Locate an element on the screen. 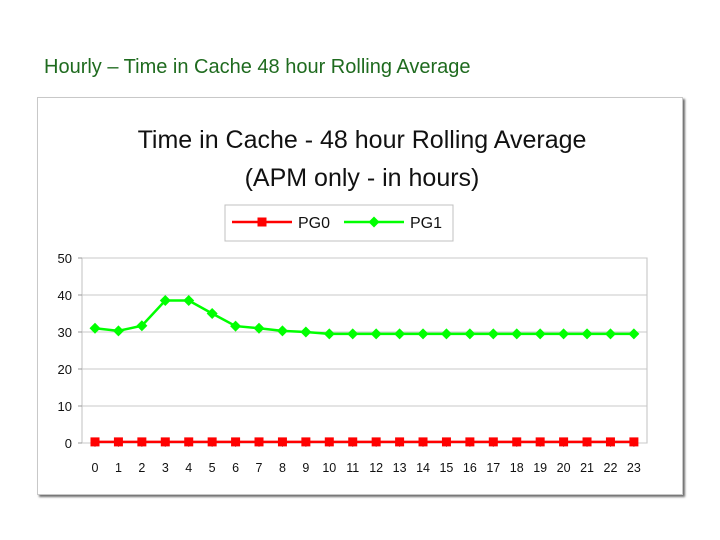  x-tick-label: 0 is located at coordinates (95, 468).